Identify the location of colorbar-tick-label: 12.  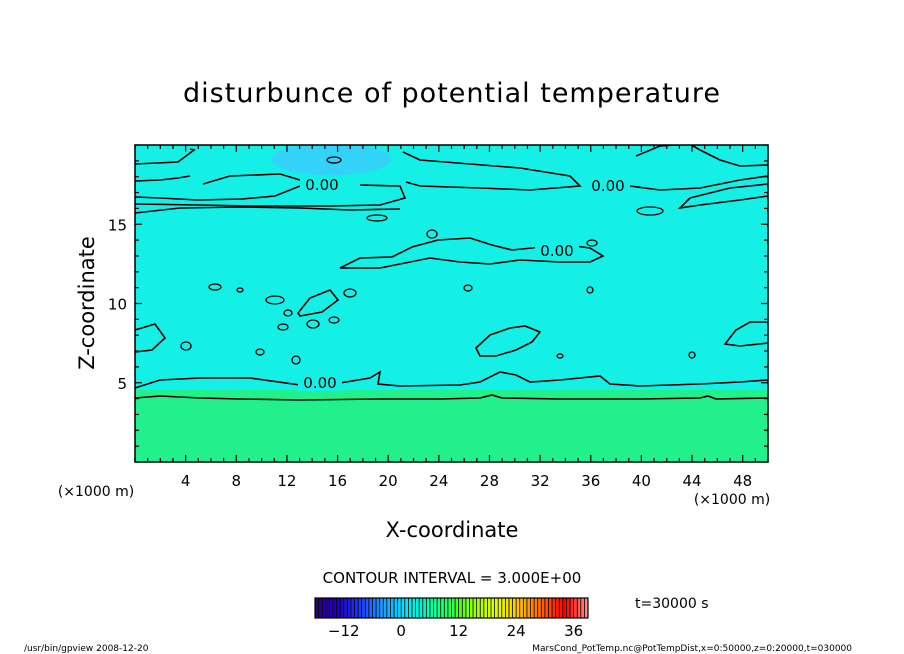
(458, 631).